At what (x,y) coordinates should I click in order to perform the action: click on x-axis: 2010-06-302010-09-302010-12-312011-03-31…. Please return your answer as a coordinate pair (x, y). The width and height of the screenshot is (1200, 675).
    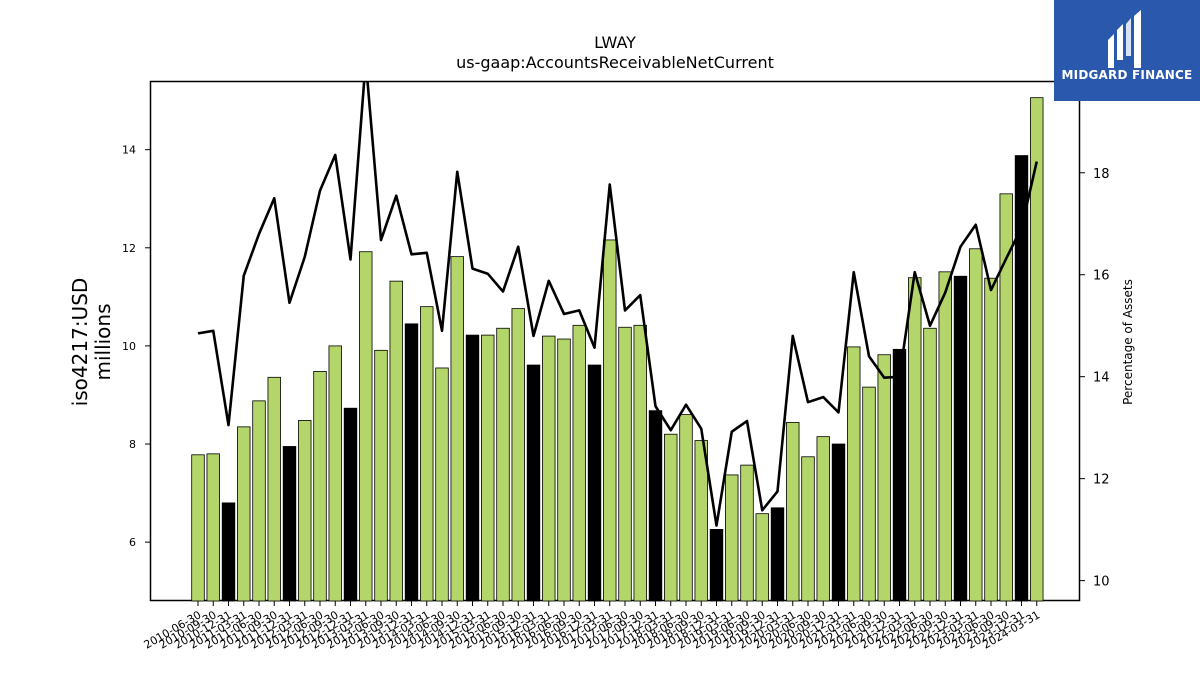
    Looking at the image, I should click on (592, 626).